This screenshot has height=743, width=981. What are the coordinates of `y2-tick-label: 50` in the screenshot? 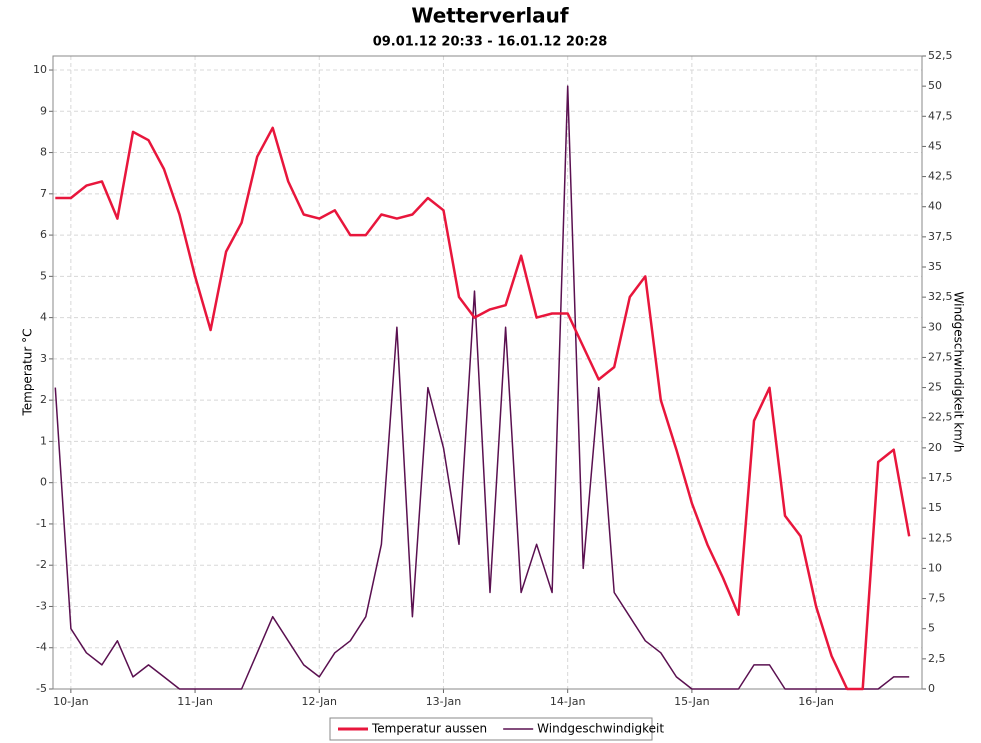 It's located at (935, 85).